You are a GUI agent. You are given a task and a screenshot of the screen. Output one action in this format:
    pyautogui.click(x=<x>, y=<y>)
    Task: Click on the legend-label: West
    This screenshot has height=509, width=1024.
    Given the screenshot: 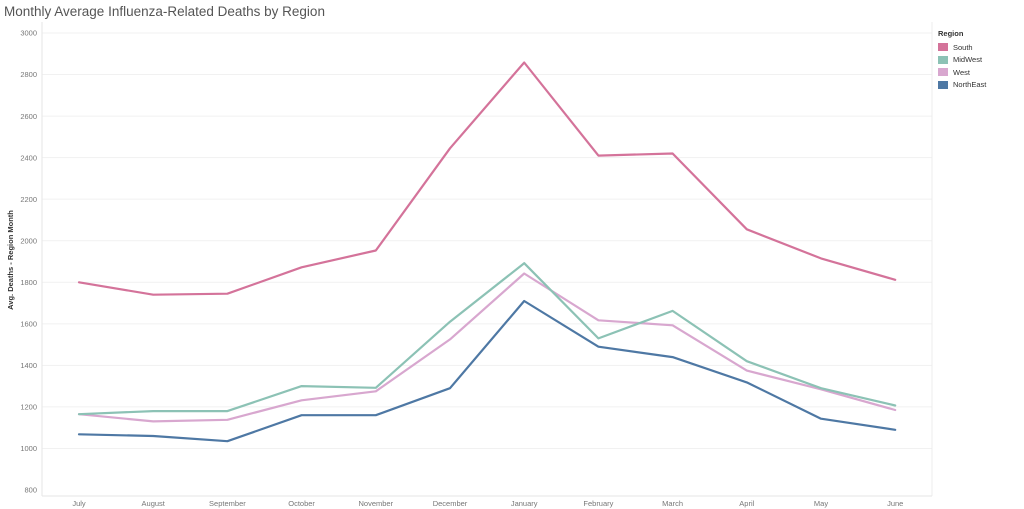 What is the action you would take?
    pyautogui.click(x=961, y=72)
    